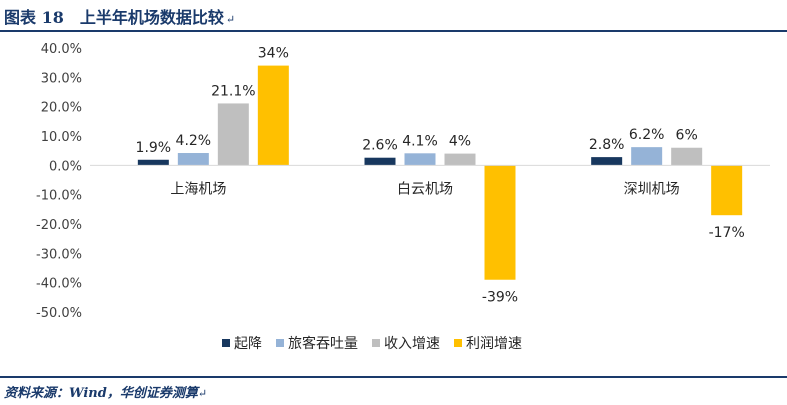  I want to click on figure-title: 图表 18 上半年机场数据比较 ↵, so click(119, 16).